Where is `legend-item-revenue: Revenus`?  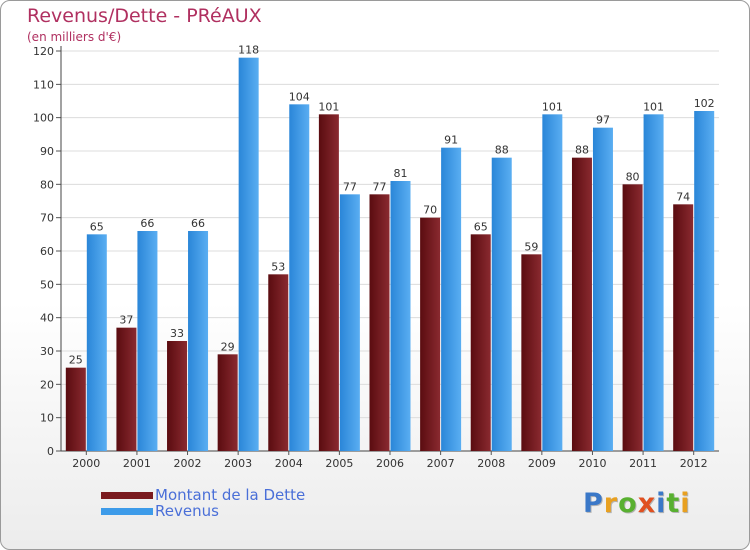 legend-item-revenue: Revenus is located at coordinates (203, 511).